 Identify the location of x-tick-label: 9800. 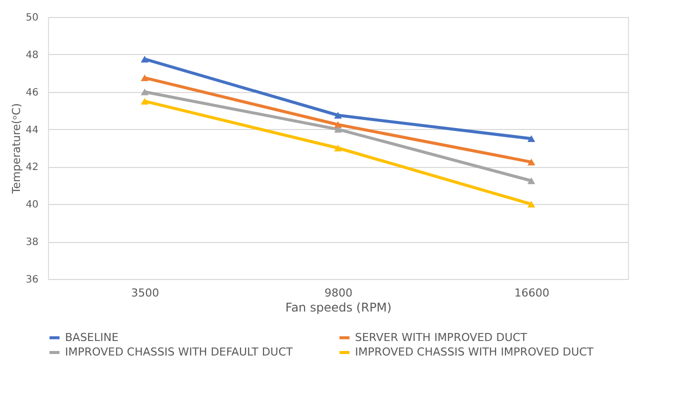
(338, 293).